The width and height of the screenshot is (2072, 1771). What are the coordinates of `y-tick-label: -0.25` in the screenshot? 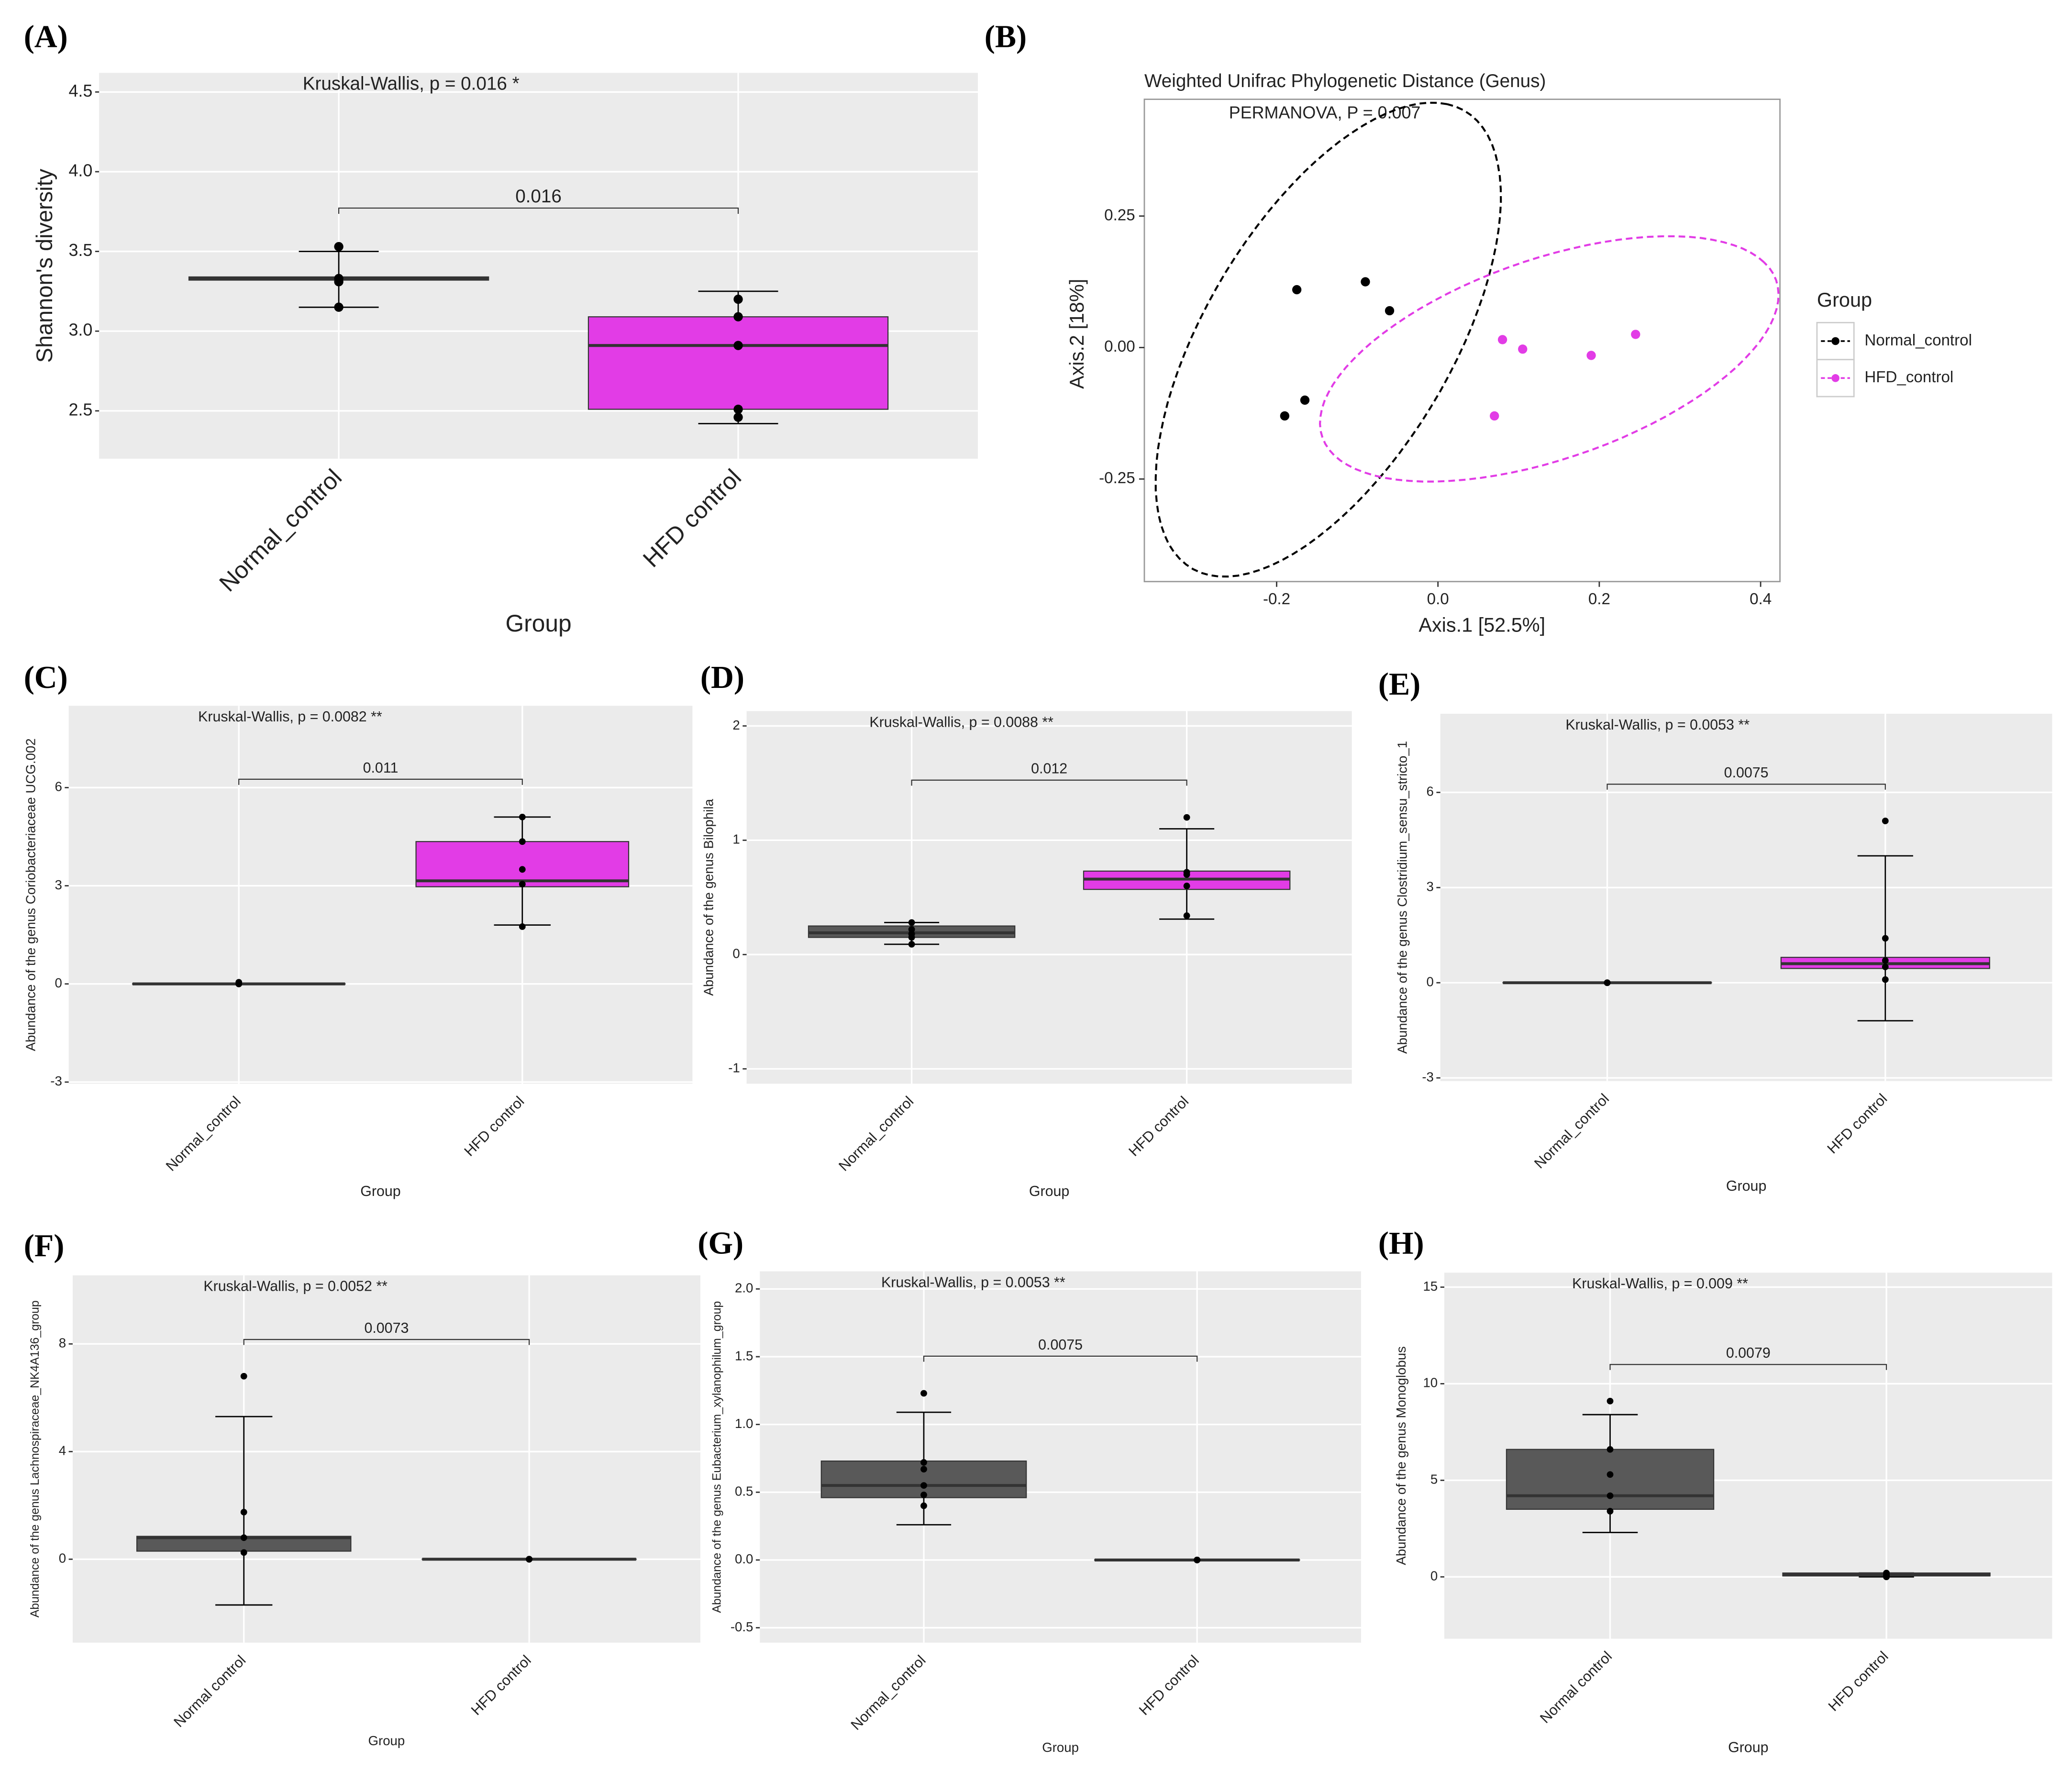 It's located at (1117, 478).